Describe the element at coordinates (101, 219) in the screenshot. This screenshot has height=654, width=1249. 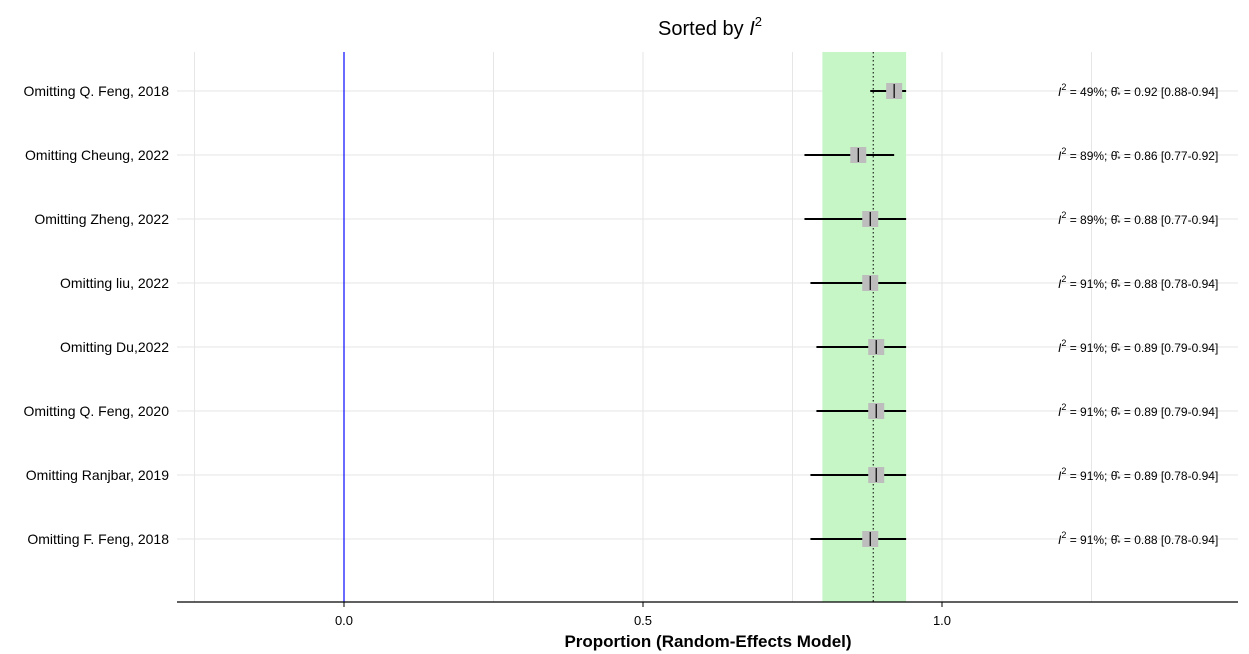
I see `row-label: Omitting Zheng, 2022` at that location.